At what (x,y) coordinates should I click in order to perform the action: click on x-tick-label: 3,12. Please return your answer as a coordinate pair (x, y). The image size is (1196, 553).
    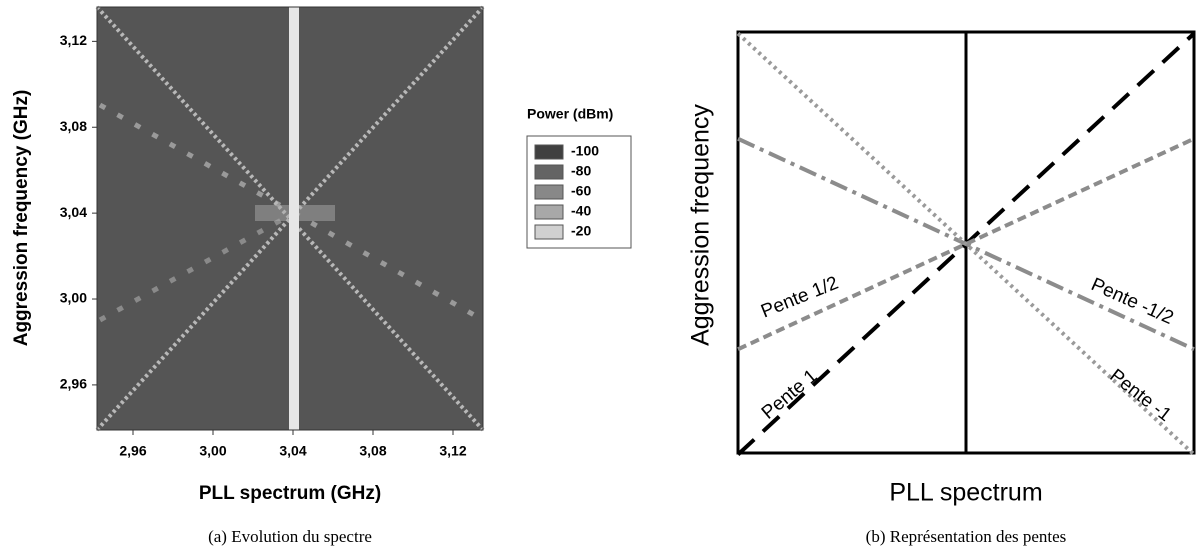
    Looking at the image, I should click on (452, 451).